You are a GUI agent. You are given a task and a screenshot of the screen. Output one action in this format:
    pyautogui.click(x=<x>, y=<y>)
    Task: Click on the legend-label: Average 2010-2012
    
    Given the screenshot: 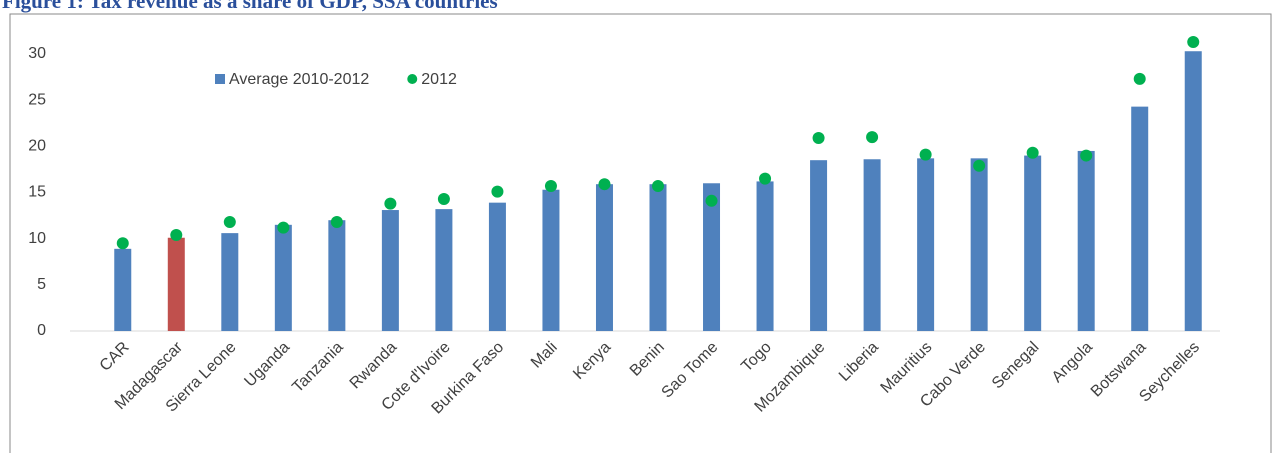 What is the action you would take?
    pyautogui.click(x=299, y=79)
    